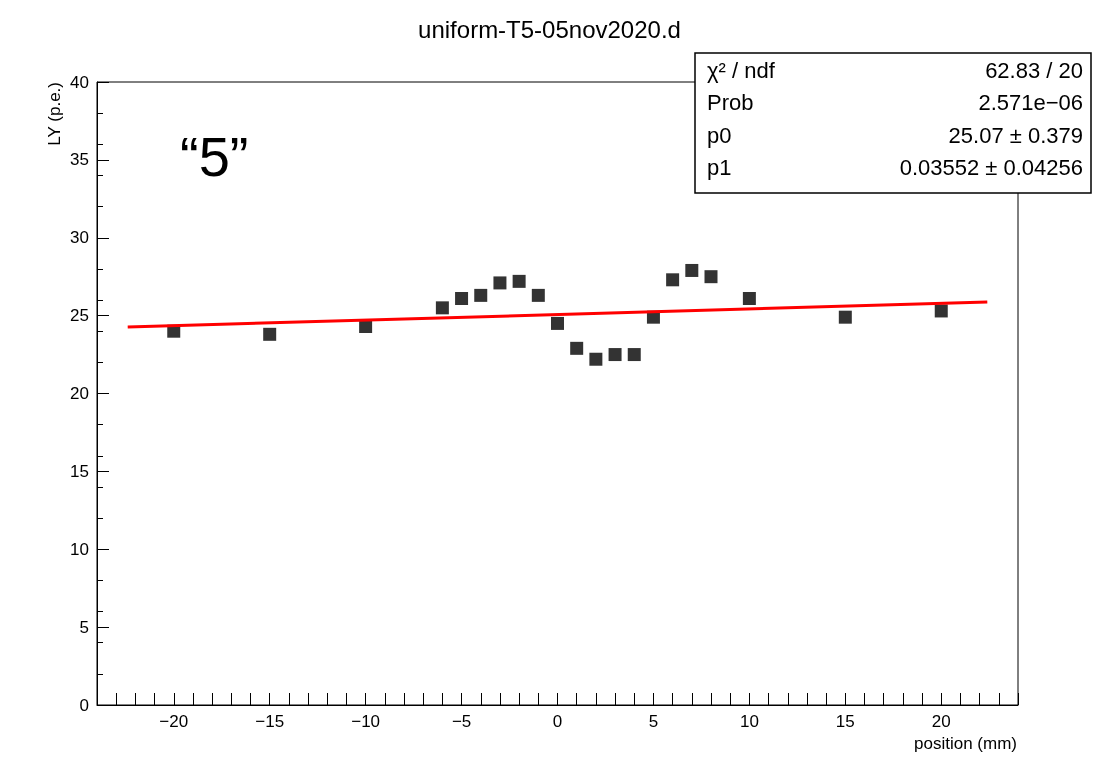  I want to click on annotation: 25.07 ± 0.379, so click(1015, 135).